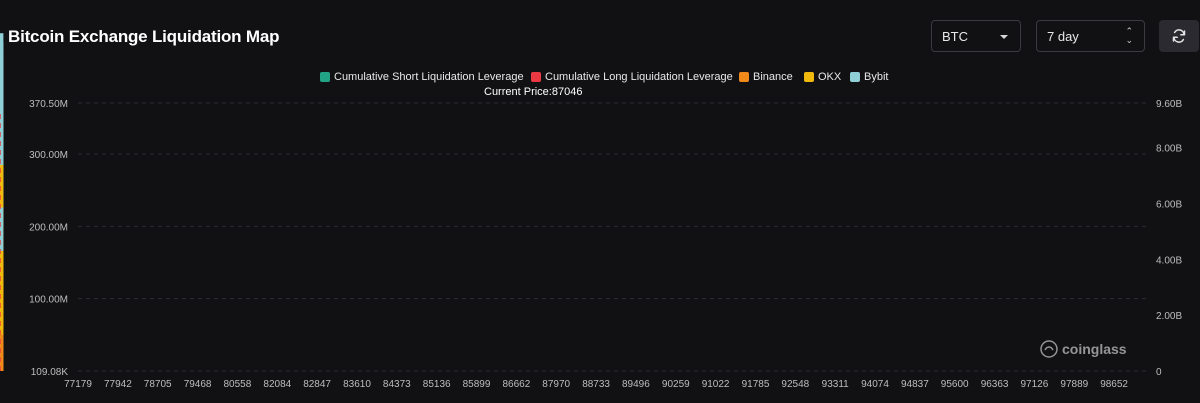 This screenshot has width=1200, height=403. What do you see at coordinates (756, 384) in the screenshot?
I see `x-tick-label: 91785` at bounding box center [756, 384].